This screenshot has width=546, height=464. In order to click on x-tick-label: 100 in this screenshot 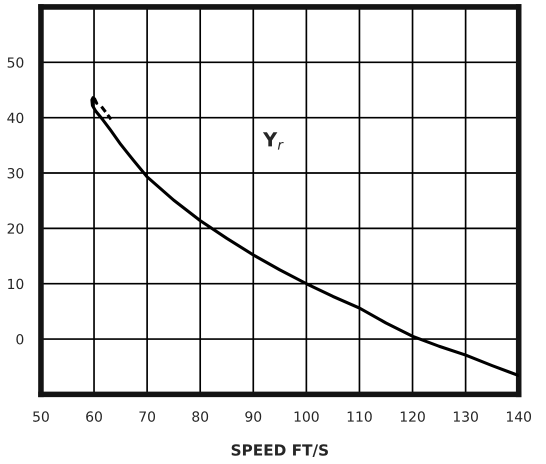, I will do `click(306, 416)`.